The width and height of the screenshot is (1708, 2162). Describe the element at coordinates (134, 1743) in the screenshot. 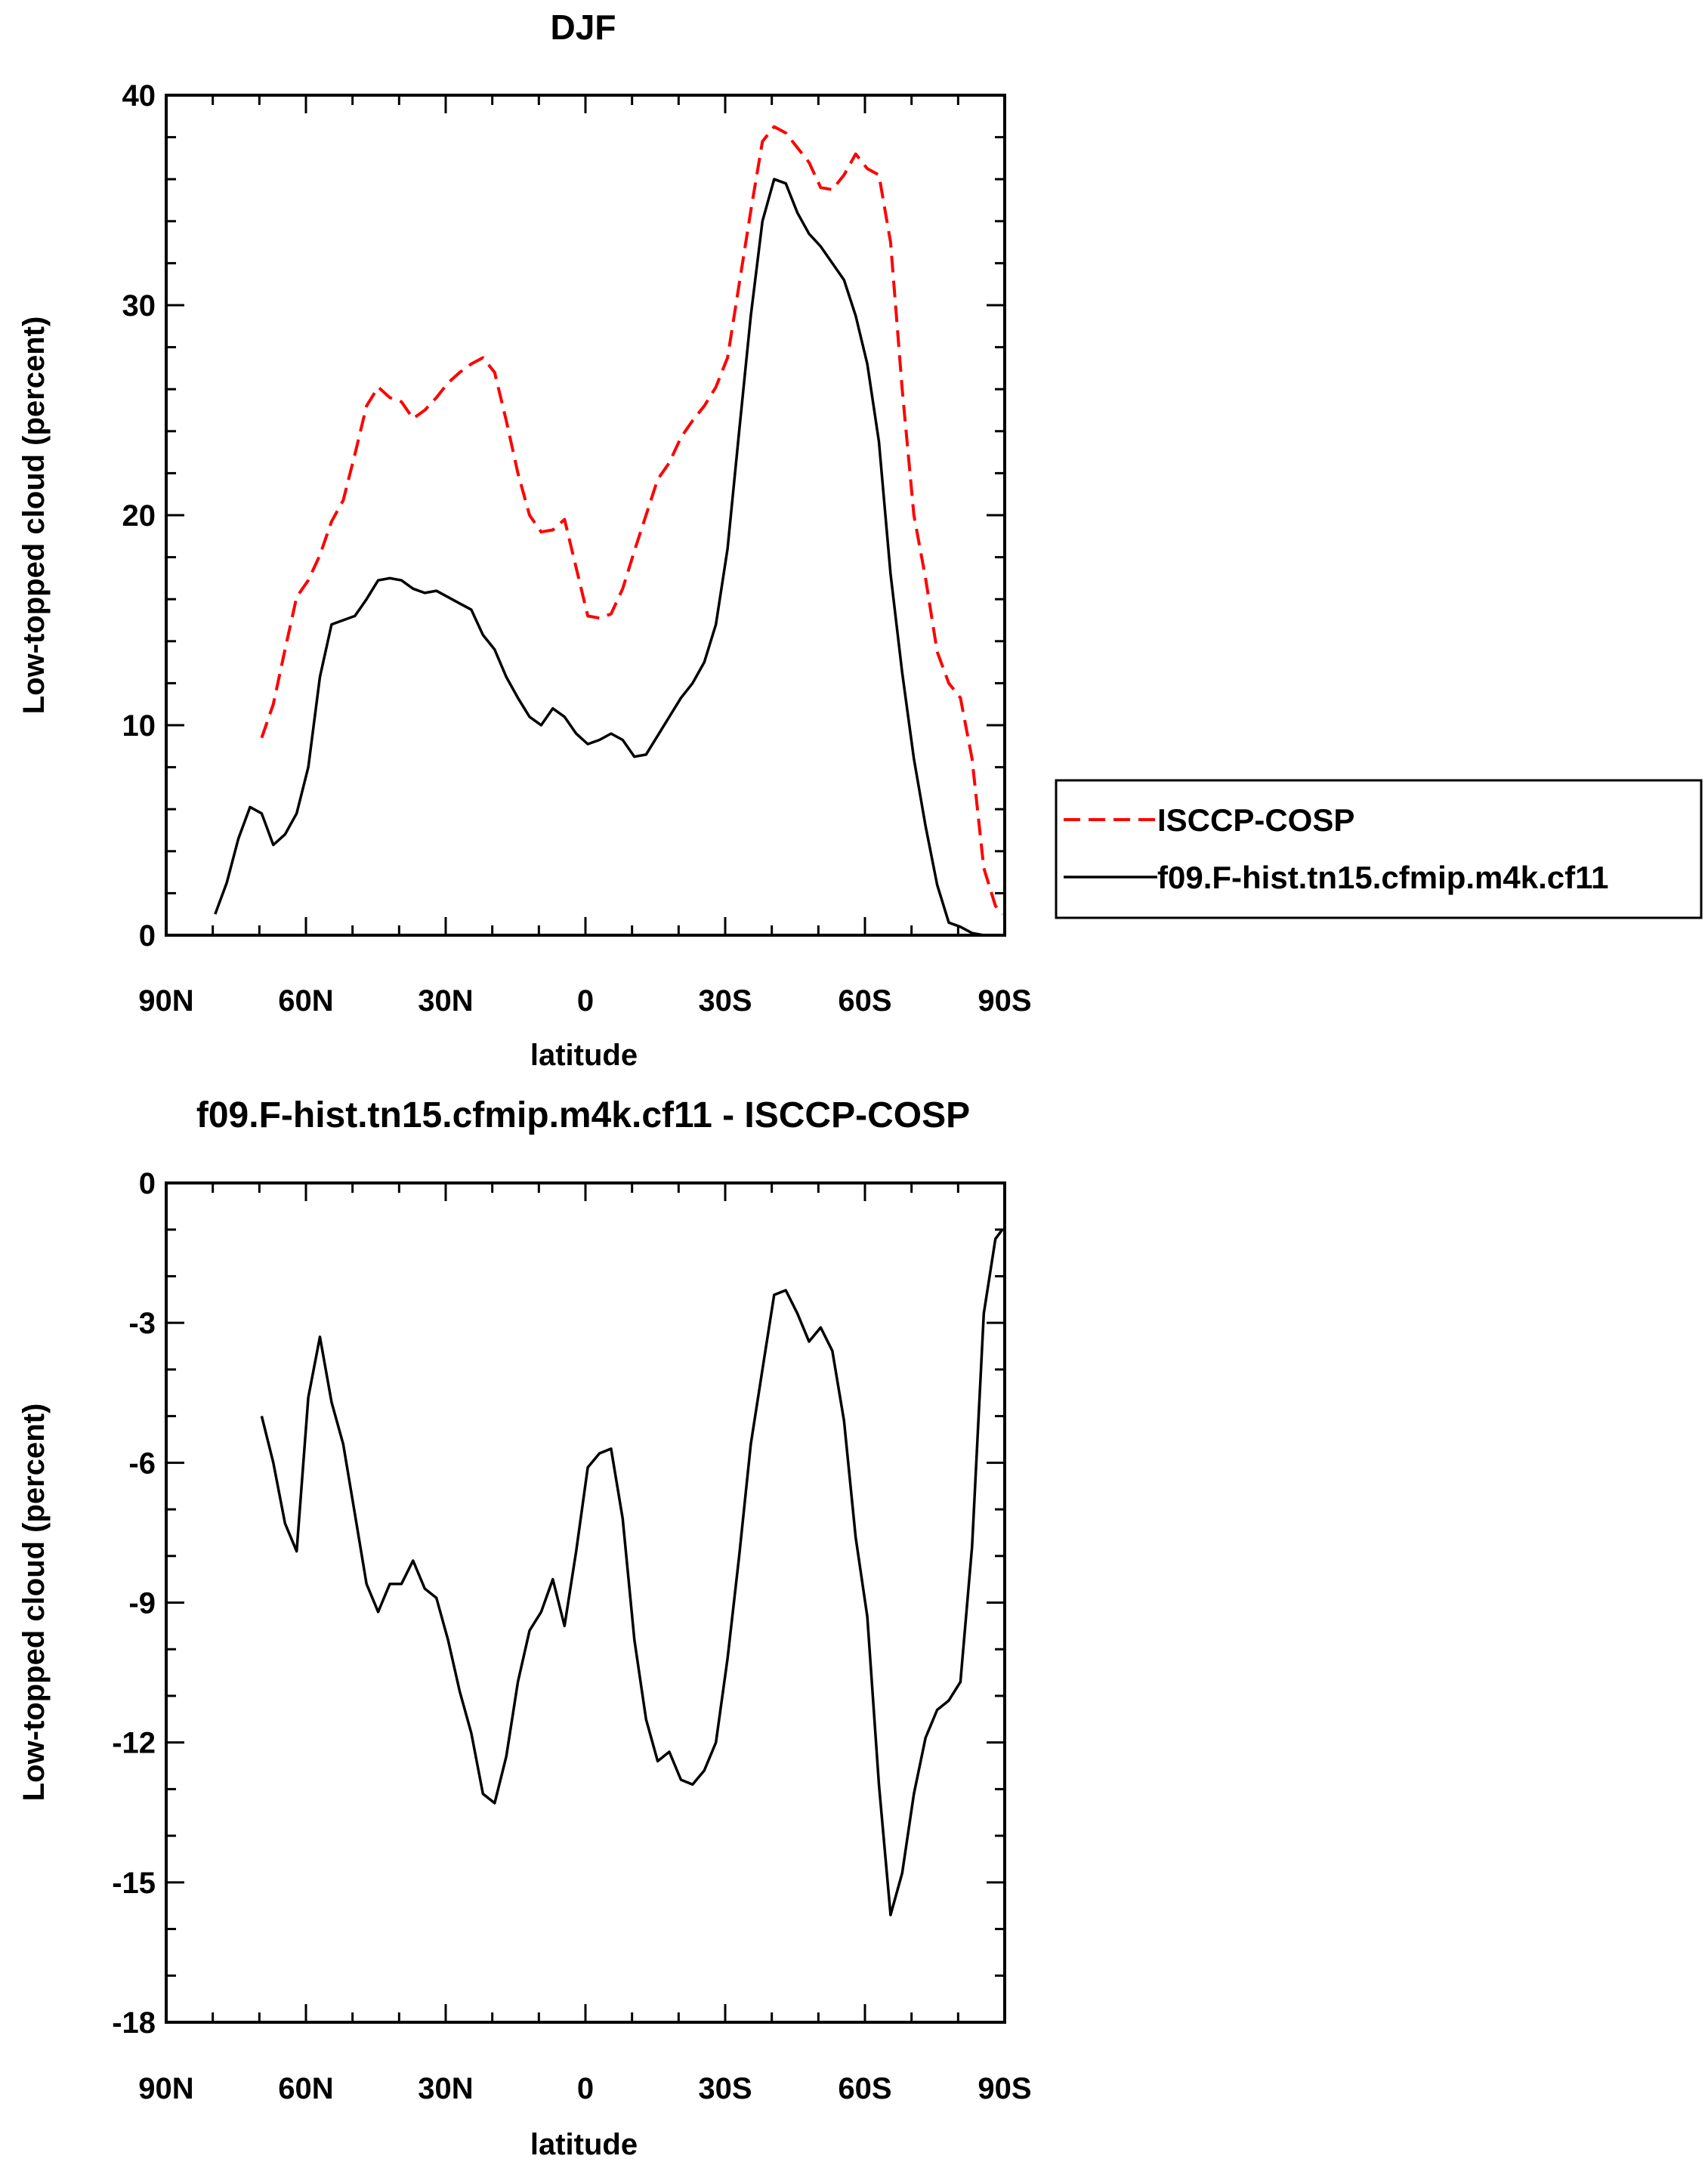

I see `difference-y-tick-label-12: -12` at that location.